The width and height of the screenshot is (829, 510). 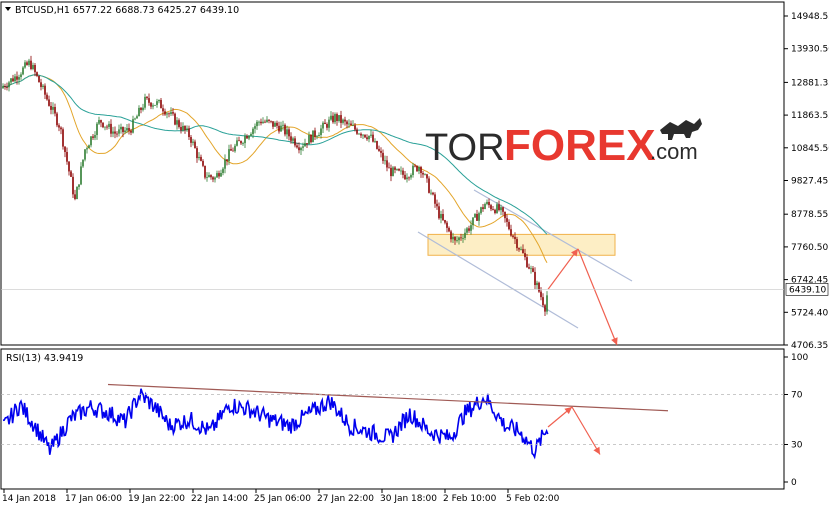 I want to click on y-tick-label: 4706.35, so click(x=809, y=346).